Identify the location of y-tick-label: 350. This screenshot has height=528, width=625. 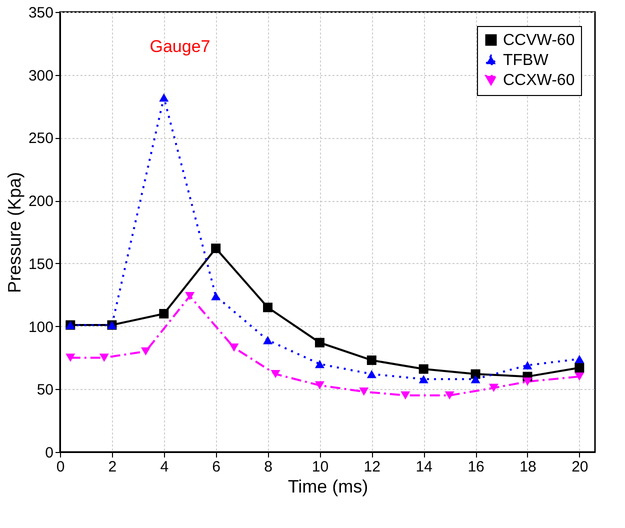
(41, 13).